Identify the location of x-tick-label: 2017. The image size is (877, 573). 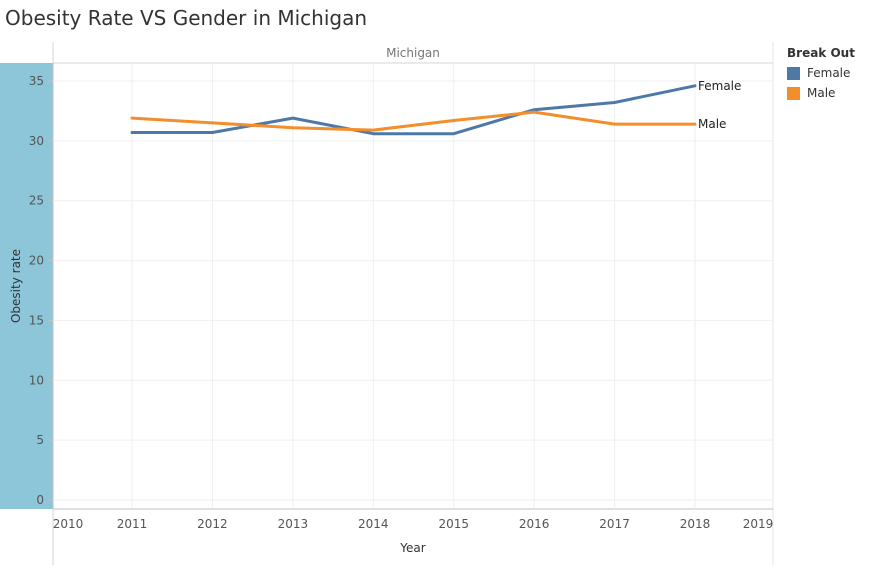
(614, 524).